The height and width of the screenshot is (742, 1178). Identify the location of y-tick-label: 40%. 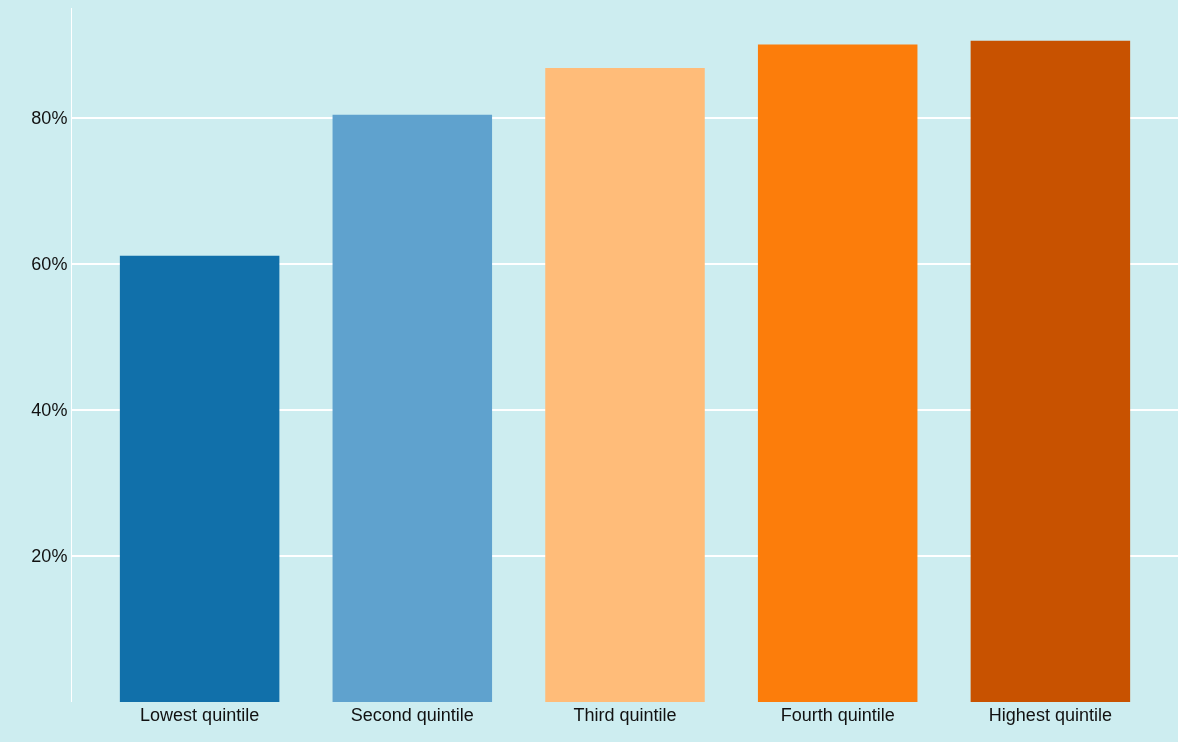
(49, 410).